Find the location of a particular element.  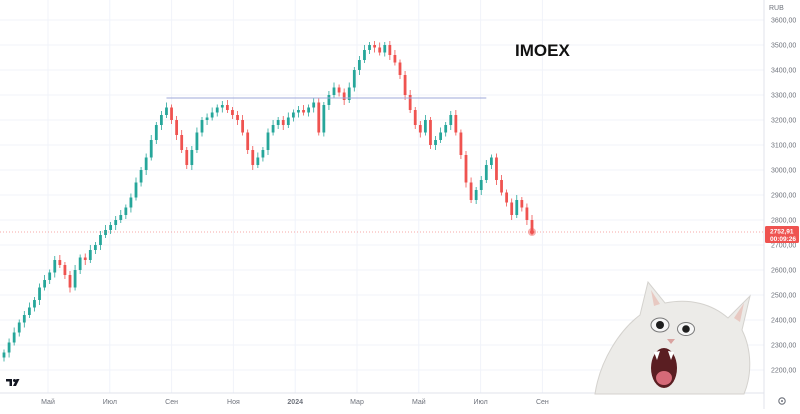

price-tick-label: 2300,00 is located at coordinates (783, 346).